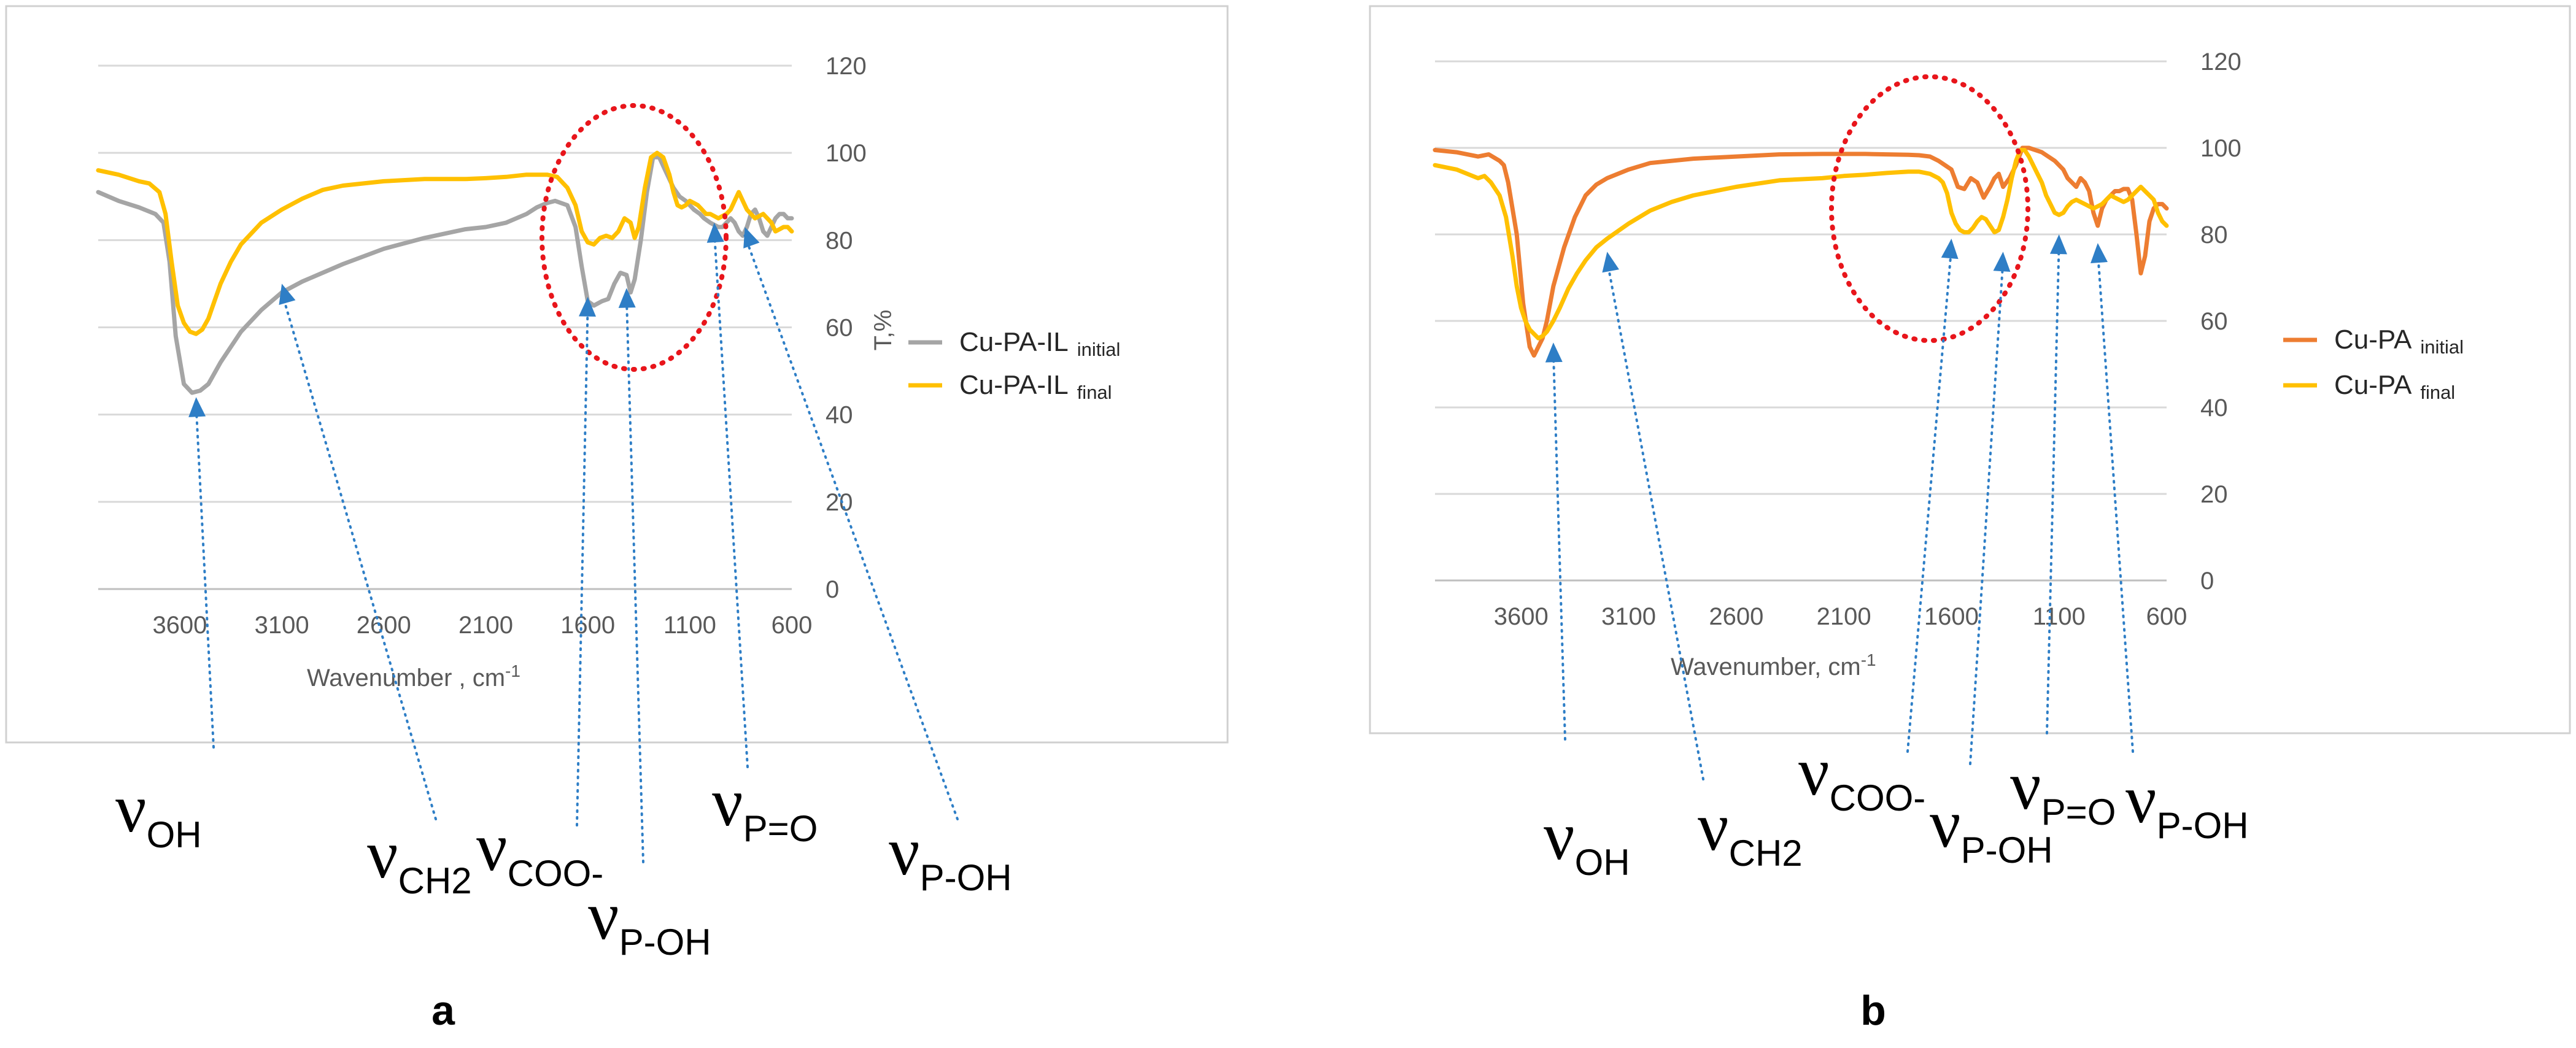  What do you see at coordinates (1094, 393) in the screenshot?
I see `legend-sub: final` at bounding box center [1094, 393].